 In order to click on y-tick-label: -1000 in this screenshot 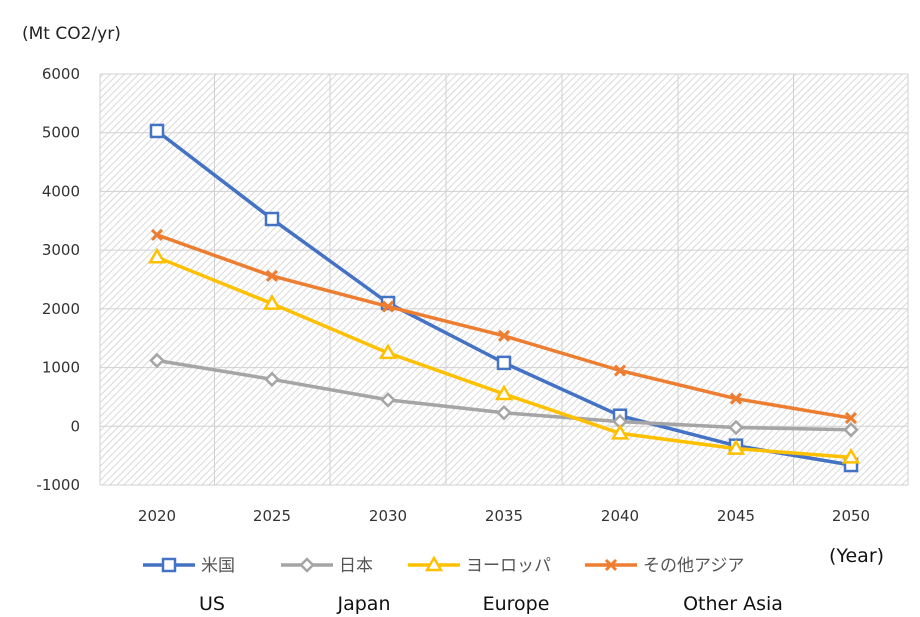, I will do `click(58, 485)`.